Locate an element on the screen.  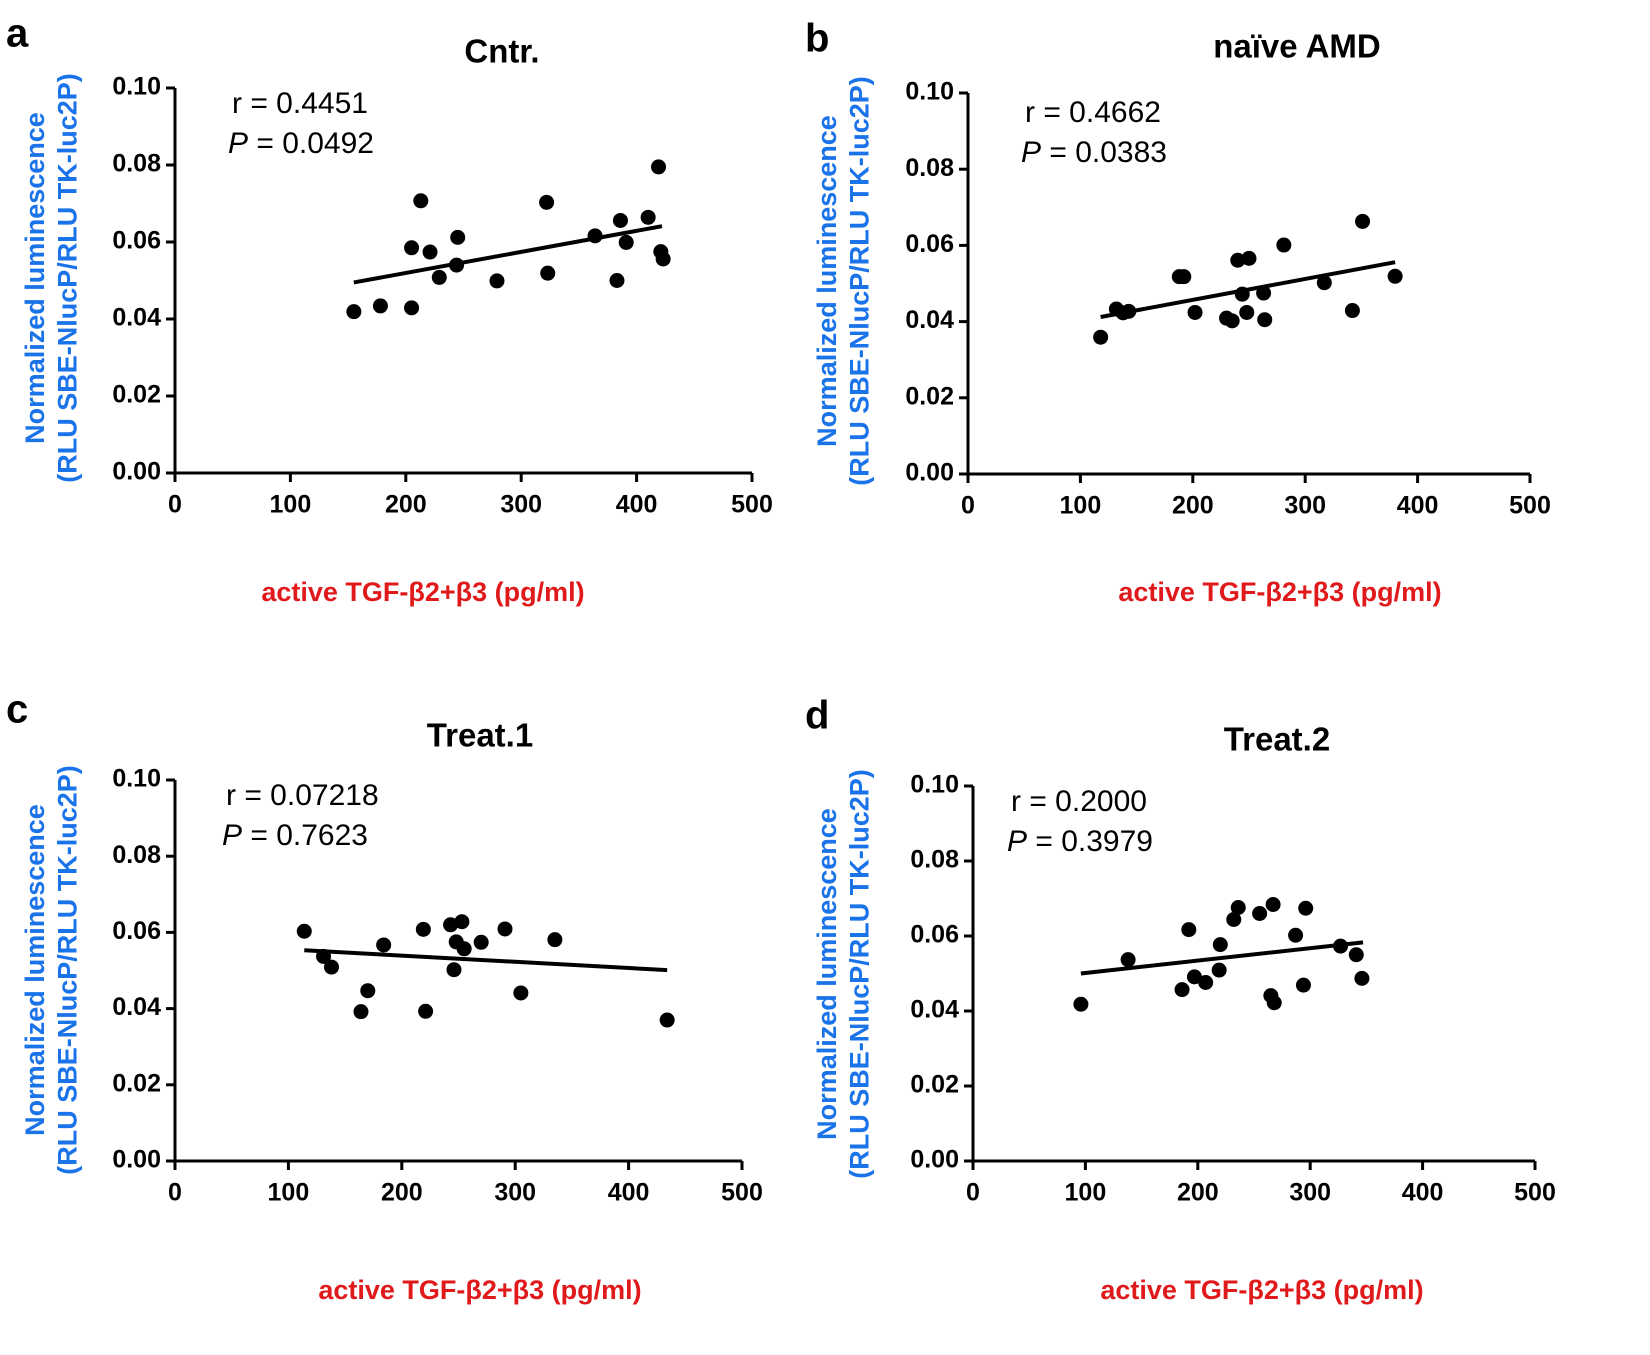
stat-p: P = 0.3979 is located at coordinates (1080, 841).